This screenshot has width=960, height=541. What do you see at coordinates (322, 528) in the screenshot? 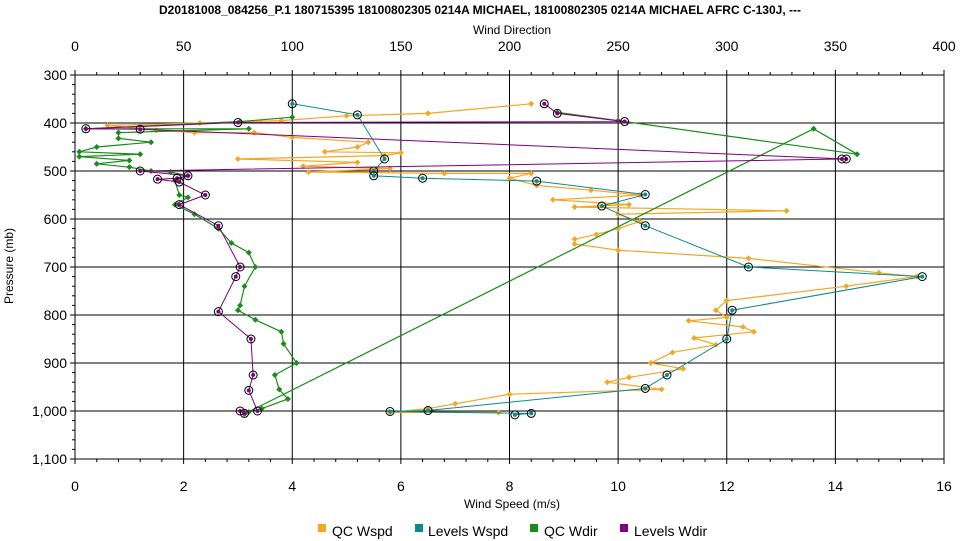
I see `legend-swatch-qc-wspd` at bounding box center [322, 528].